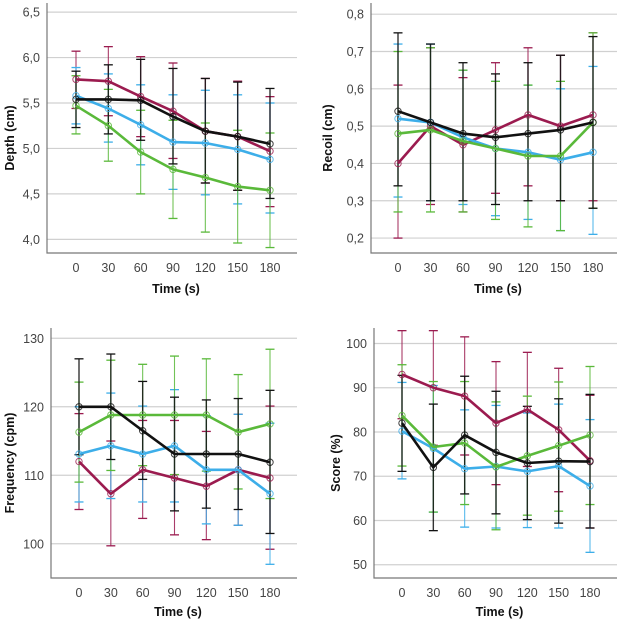  What do you see at coordinates (360, 388) in the screenshot?
I see `y-tick-label: 90` at bounding box center [360, 388].